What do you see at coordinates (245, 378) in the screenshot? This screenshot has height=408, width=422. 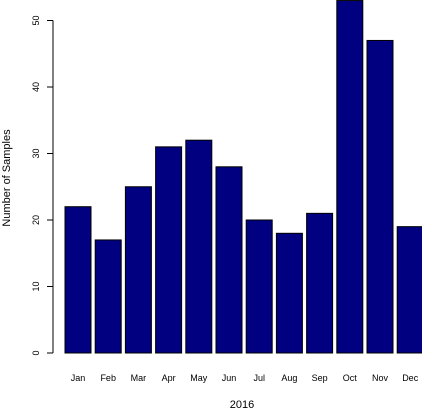 I see `x-axis-tick-labels: Jan Feb Mar Apr May Jun Jul Aug Sep Oct Nov Dec` at bounding box center [245, 378].